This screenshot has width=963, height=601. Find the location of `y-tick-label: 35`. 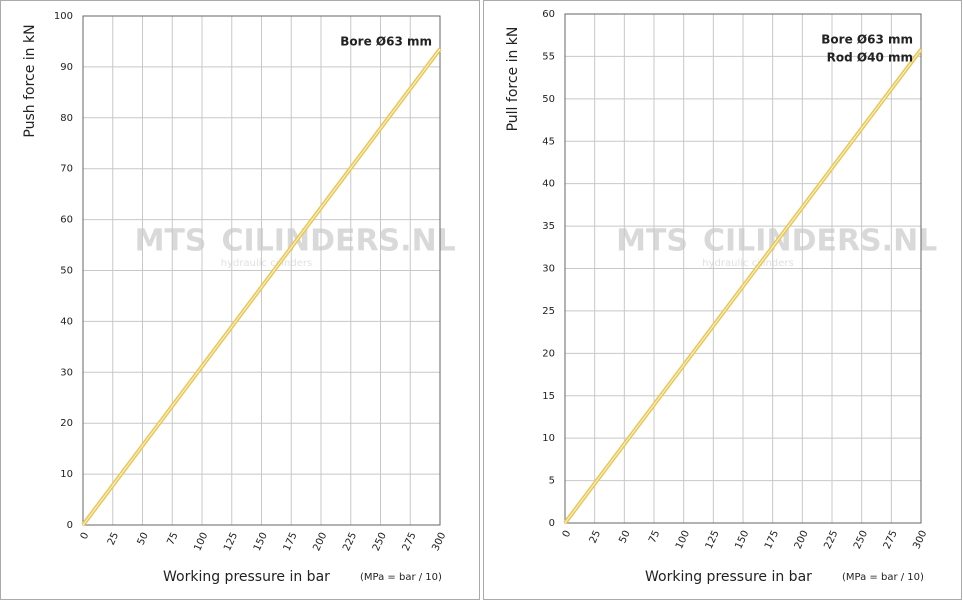

y-tick-label: 35 is located at coordinates (548, 226).